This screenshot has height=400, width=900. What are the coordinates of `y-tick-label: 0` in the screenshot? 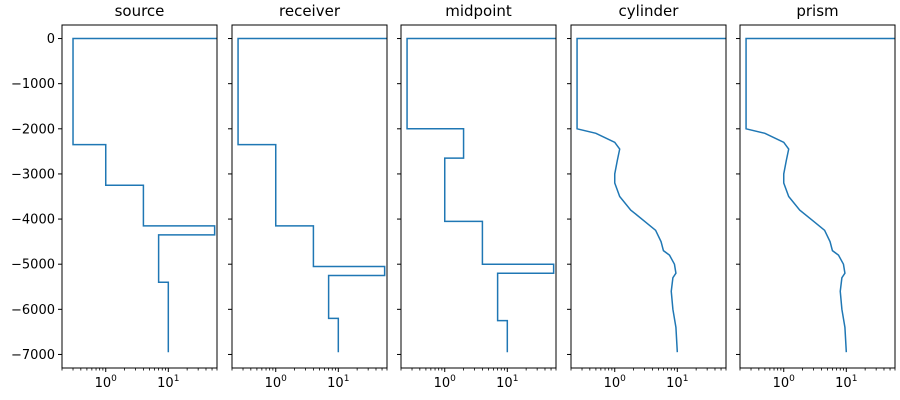 It's located at (51, 39).